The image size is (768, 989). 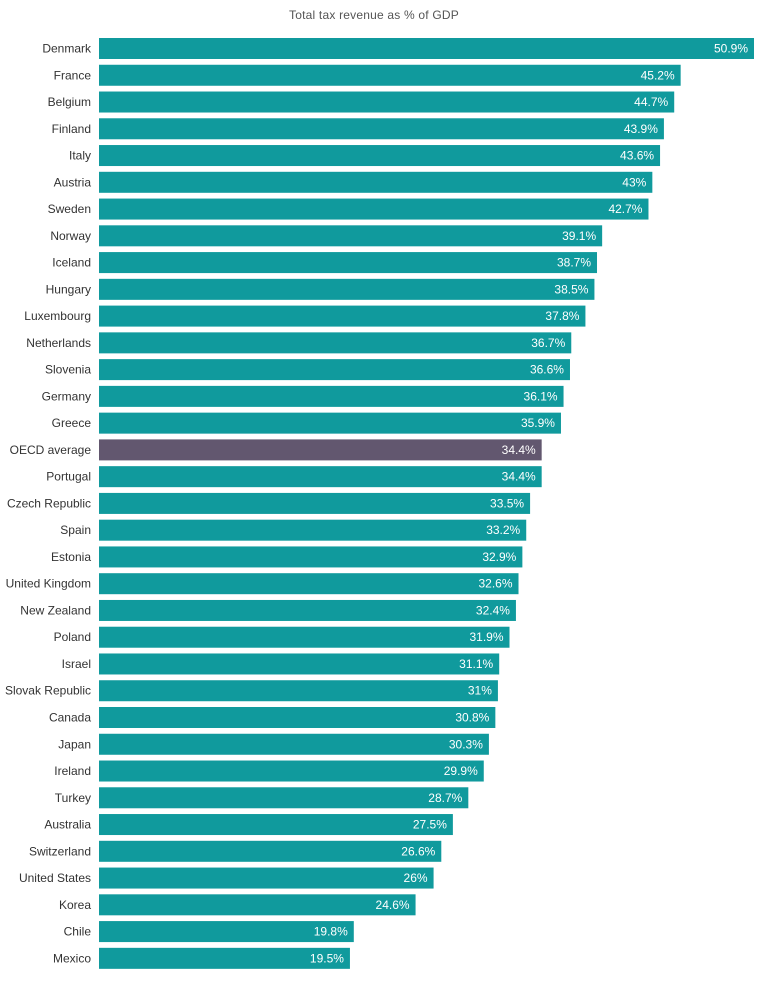 I want to click on category-label: Turkey, so click(x=73, y=798).